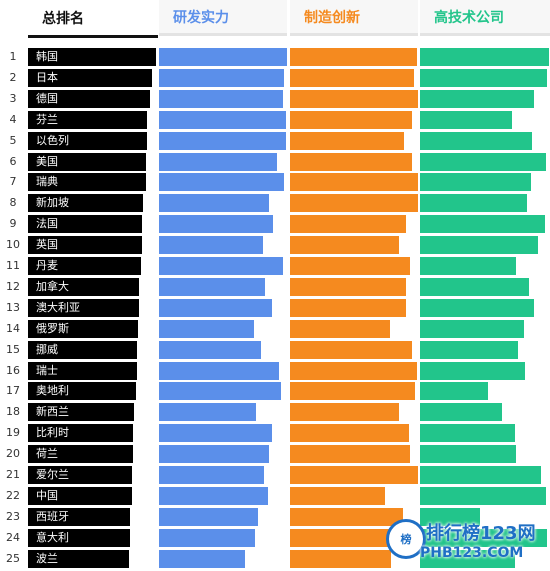  What do you see at coordinates (52, 412) in the screenshot?
I see `country-label: 新西兰` at bounding box center [52, 412].